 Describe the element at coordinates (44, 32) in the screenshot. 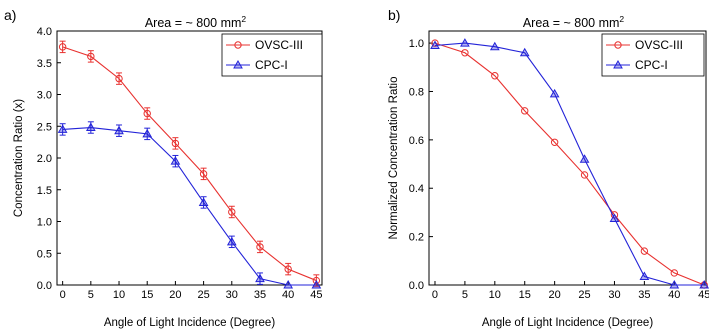

I see `y-tick-label: 4.0` at that location.